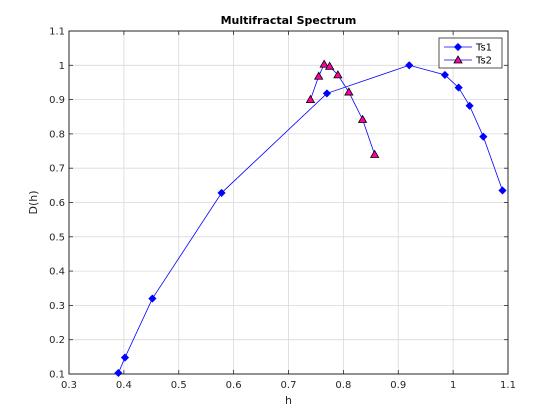 This screenshot has height=420, width=560. What do you see at coordinates (33, 202) in the screenshot?
I see `y-axis-label: D(h)` at bounding box center [33, 202].